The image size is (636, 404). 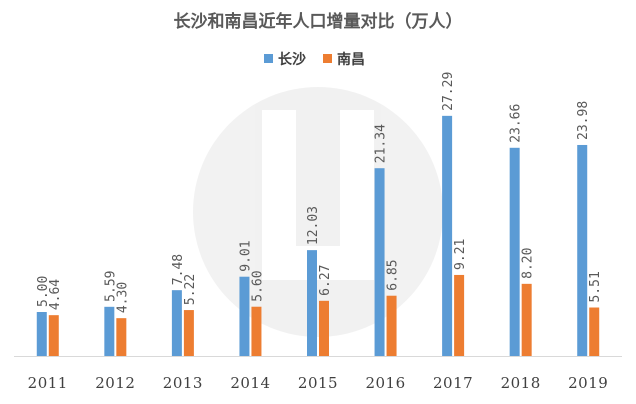 What do you see at coordinates (460, 254) in the screenshot?
I see `data-label-nanchang-2017: 9.21` at bounding box center [460, 254].